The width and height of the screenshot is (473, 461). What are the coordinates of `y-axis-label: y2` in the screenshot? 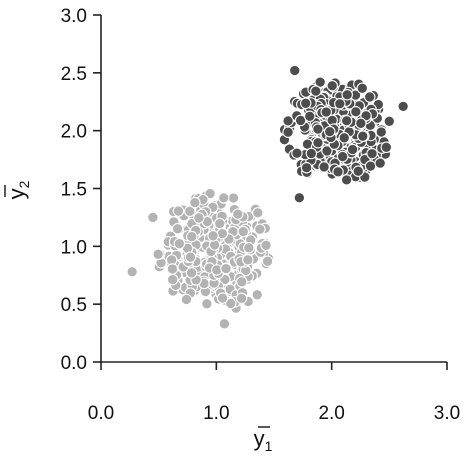 It's located at (18, 189).